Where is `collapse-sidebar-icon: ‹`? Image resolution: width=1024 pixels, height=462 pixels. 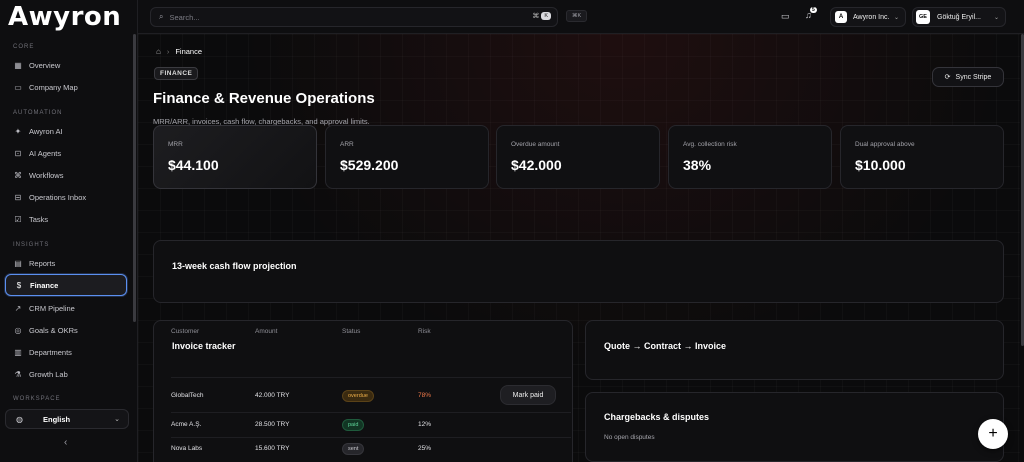
collapse-sidebar-icon: ‹ is located at coordinates (66, 442).